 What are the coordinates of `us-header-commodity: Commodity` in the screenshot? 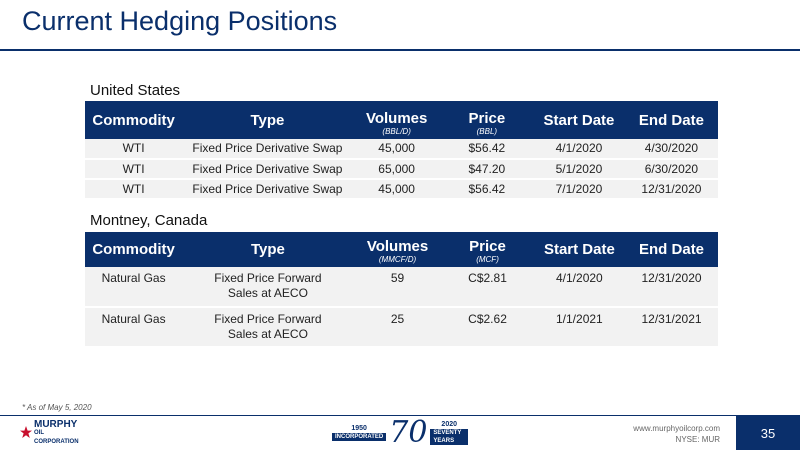 It's located at (133, 120).